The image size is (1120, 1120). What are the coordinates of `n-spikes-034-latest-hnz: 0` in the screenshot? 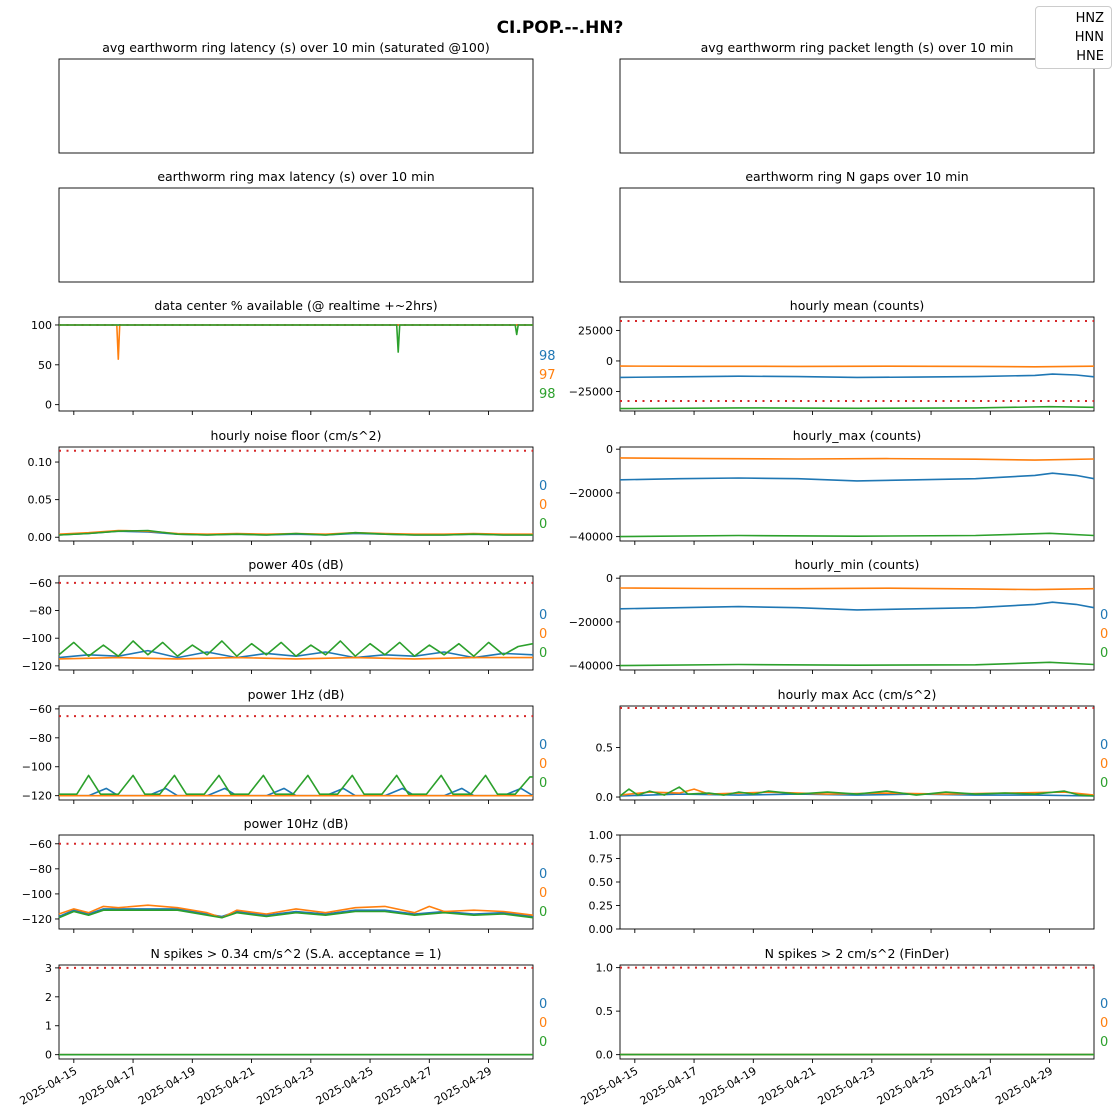 It's located at (543, 1004).